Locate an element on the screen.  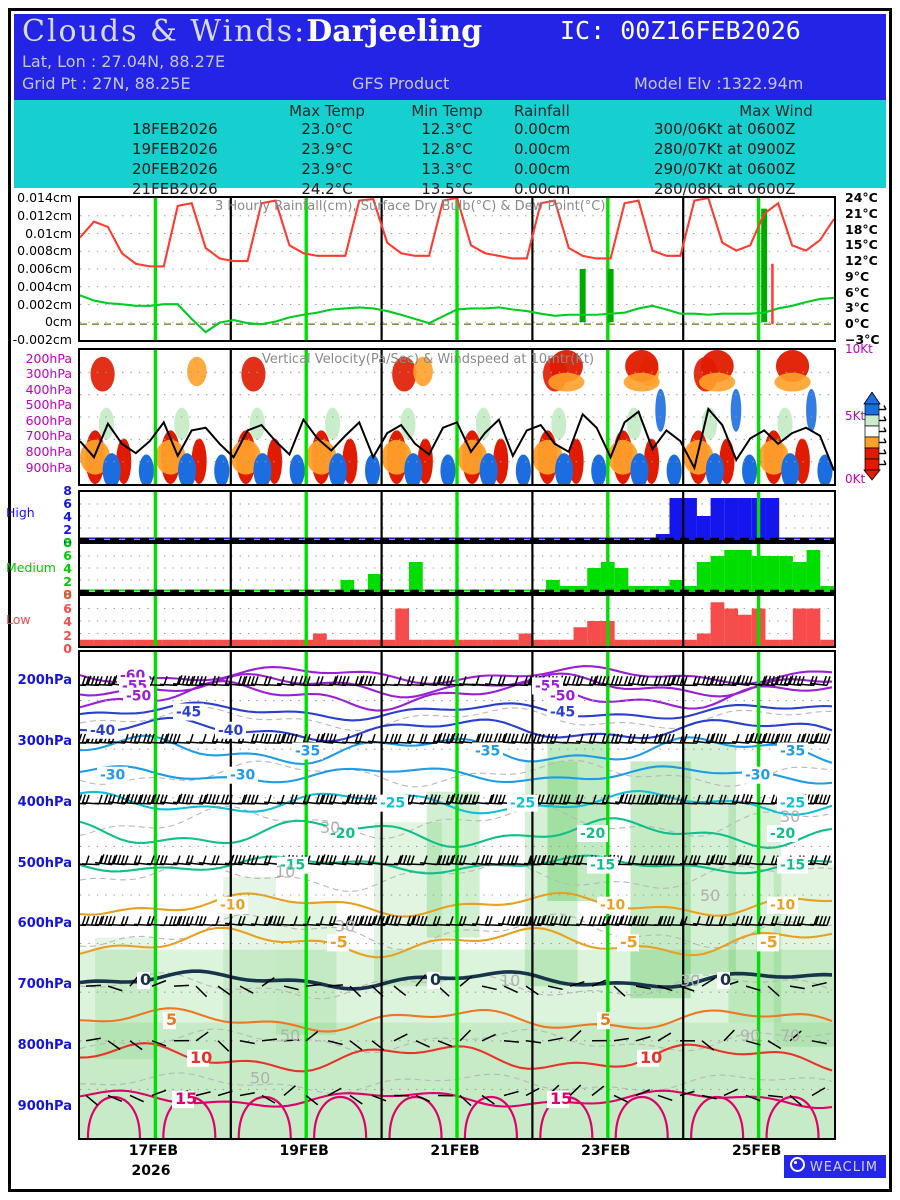
table-row: 21FEB2026 is located at coordinates (175, 189).